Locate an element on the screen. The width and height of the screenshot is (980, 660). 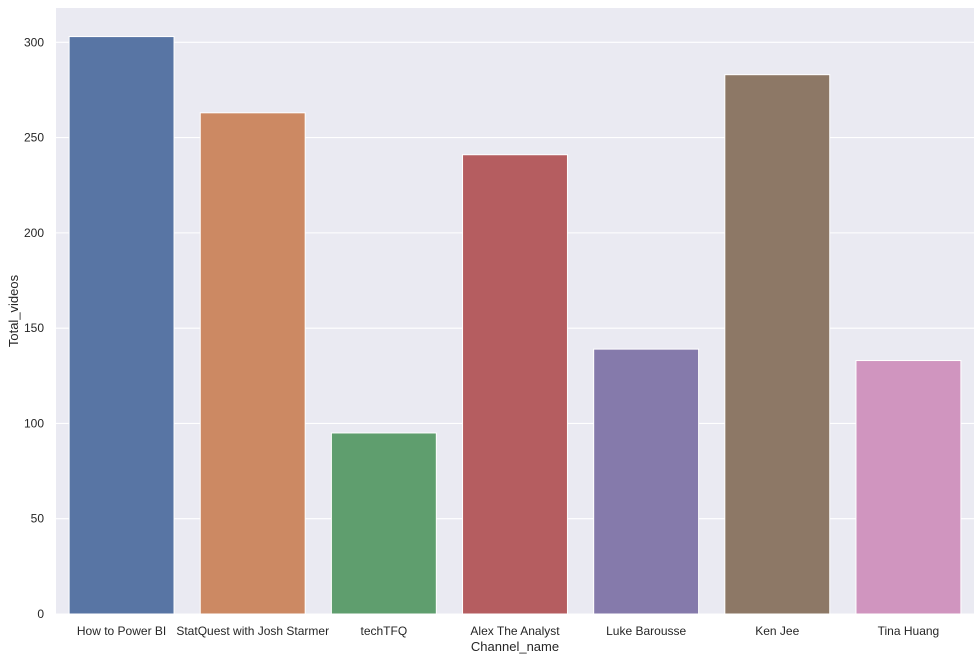
y-axis-ticks: 0 50 100 150 200 250 300 is located at coordinates (34, 328).